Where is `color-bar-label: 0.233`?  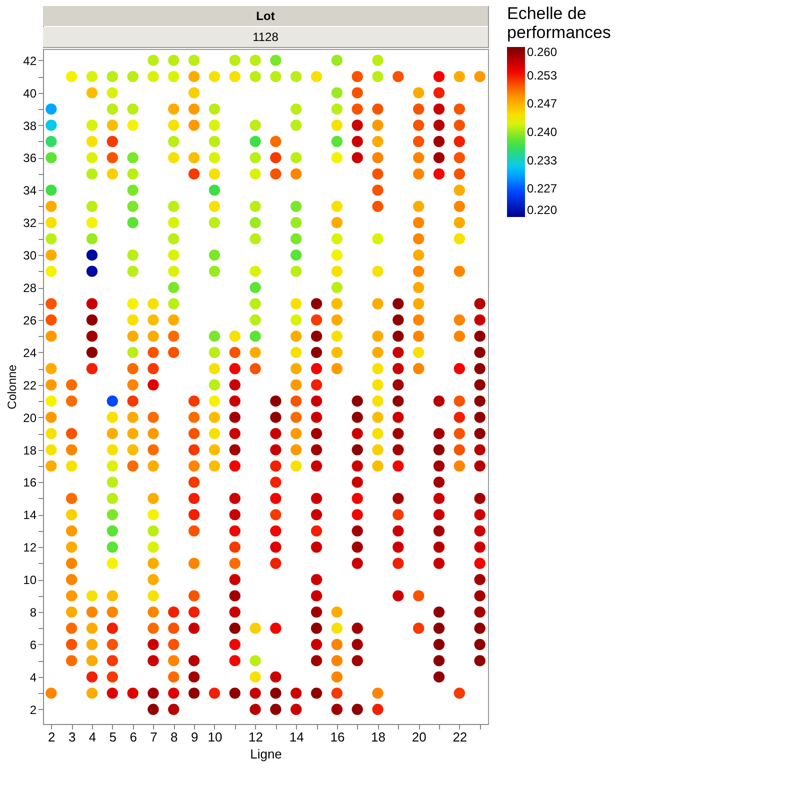
color-bar-label: 0.233 is located at coordinates (542, 160).